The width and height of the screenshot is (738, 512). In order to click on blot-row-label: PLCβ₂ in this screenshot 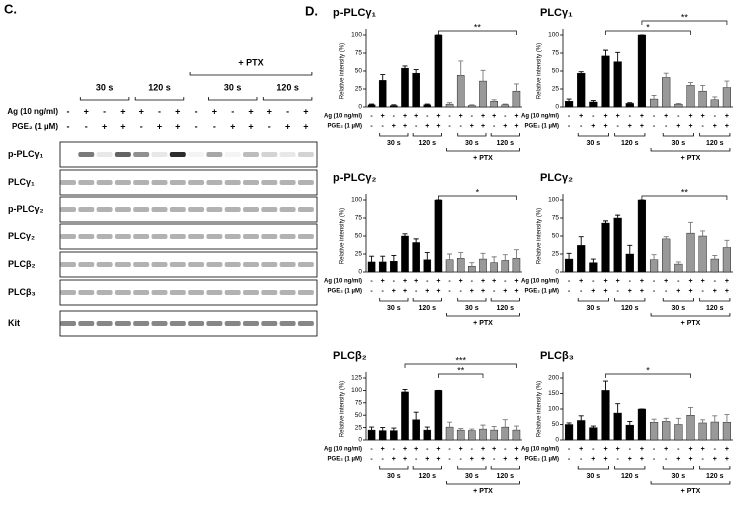, I will do `click(22, 264)`.